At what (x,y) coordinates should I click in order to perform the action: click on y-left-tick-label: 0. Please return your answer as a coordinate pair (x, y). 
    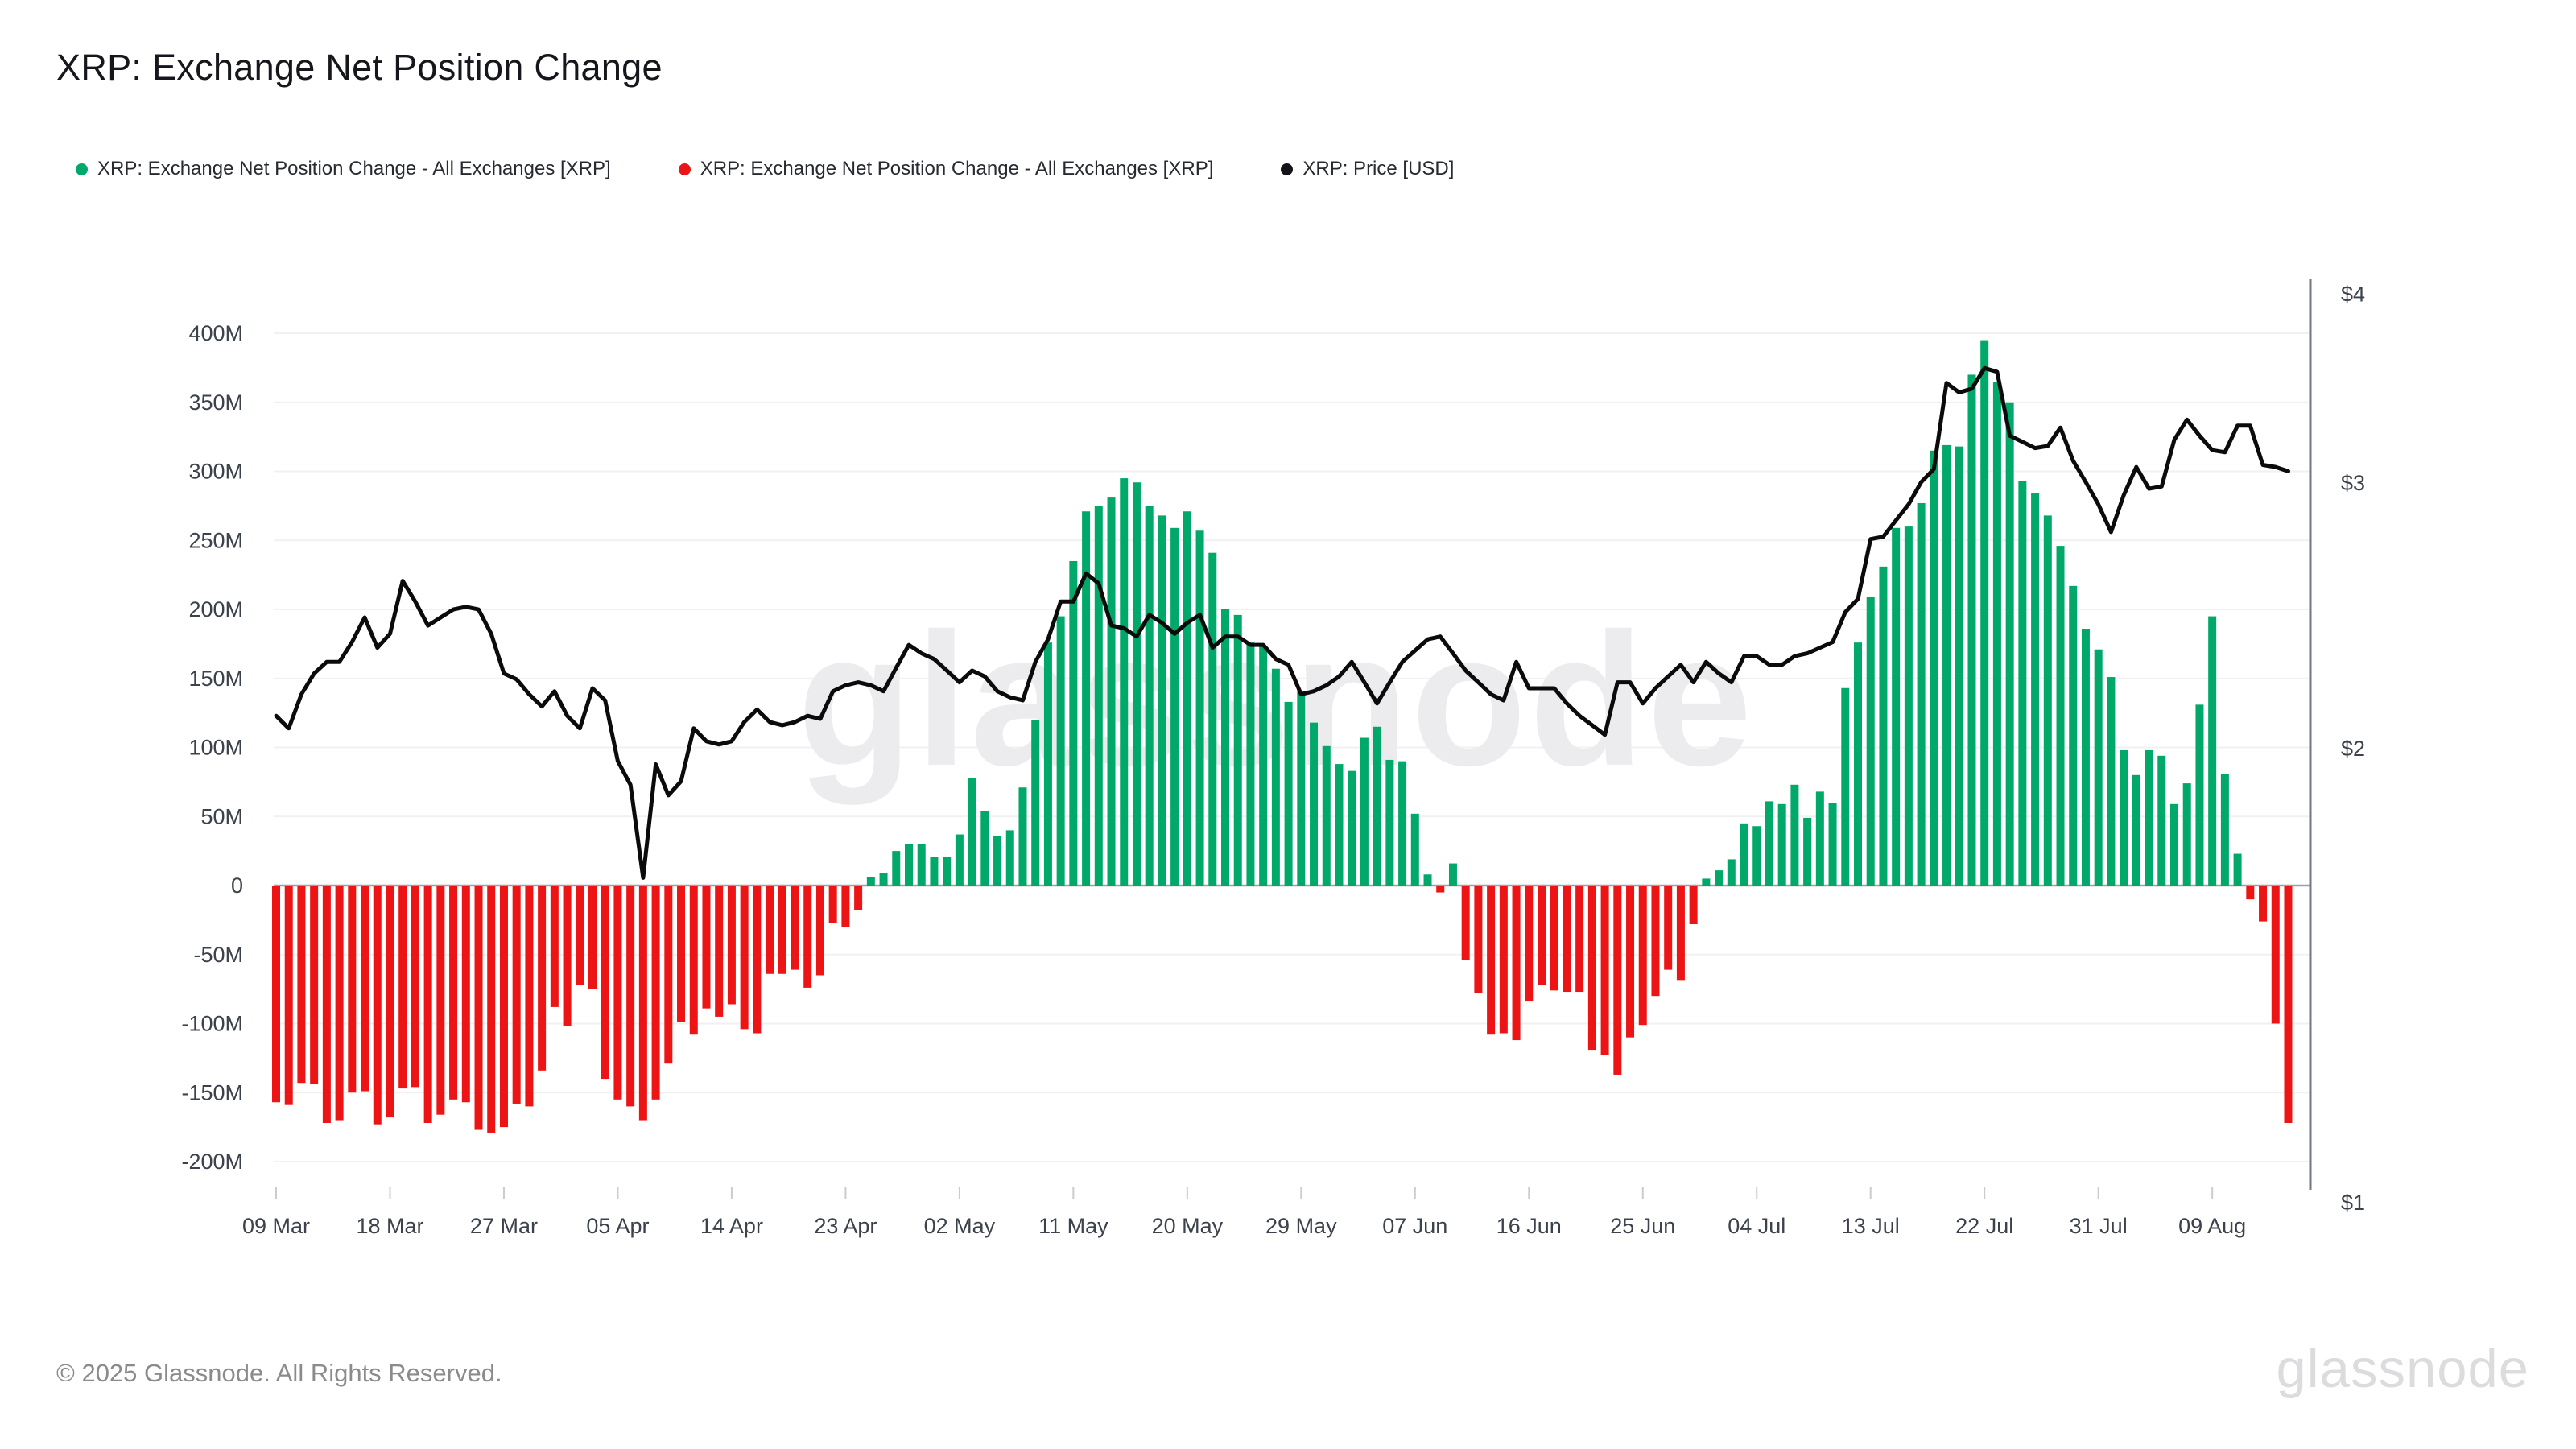
    Looking at the image, I should click on (237, 885).